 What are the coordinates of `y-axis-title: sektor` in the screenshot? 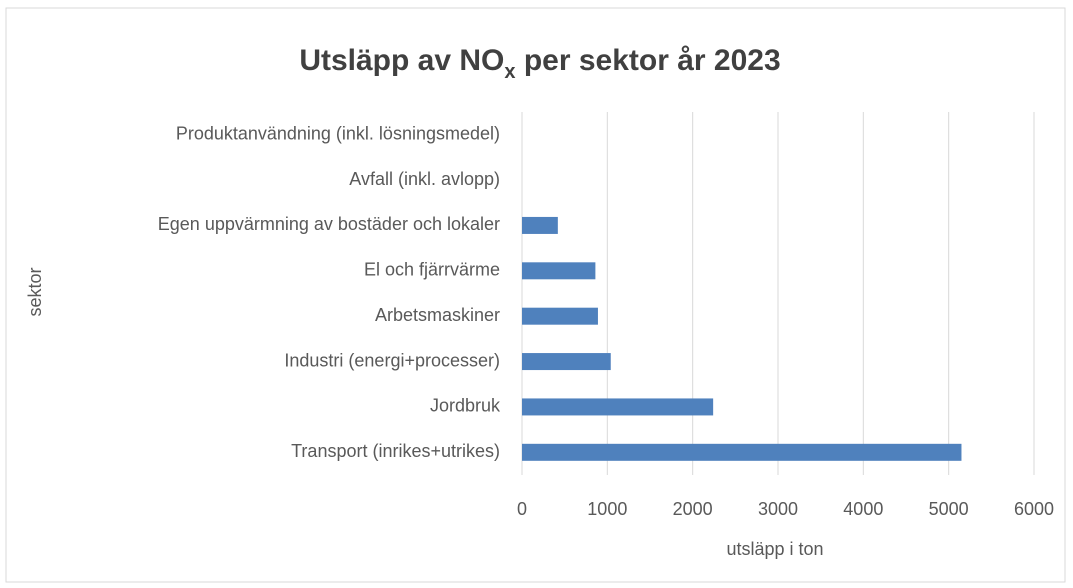 It's located at (35, 291).